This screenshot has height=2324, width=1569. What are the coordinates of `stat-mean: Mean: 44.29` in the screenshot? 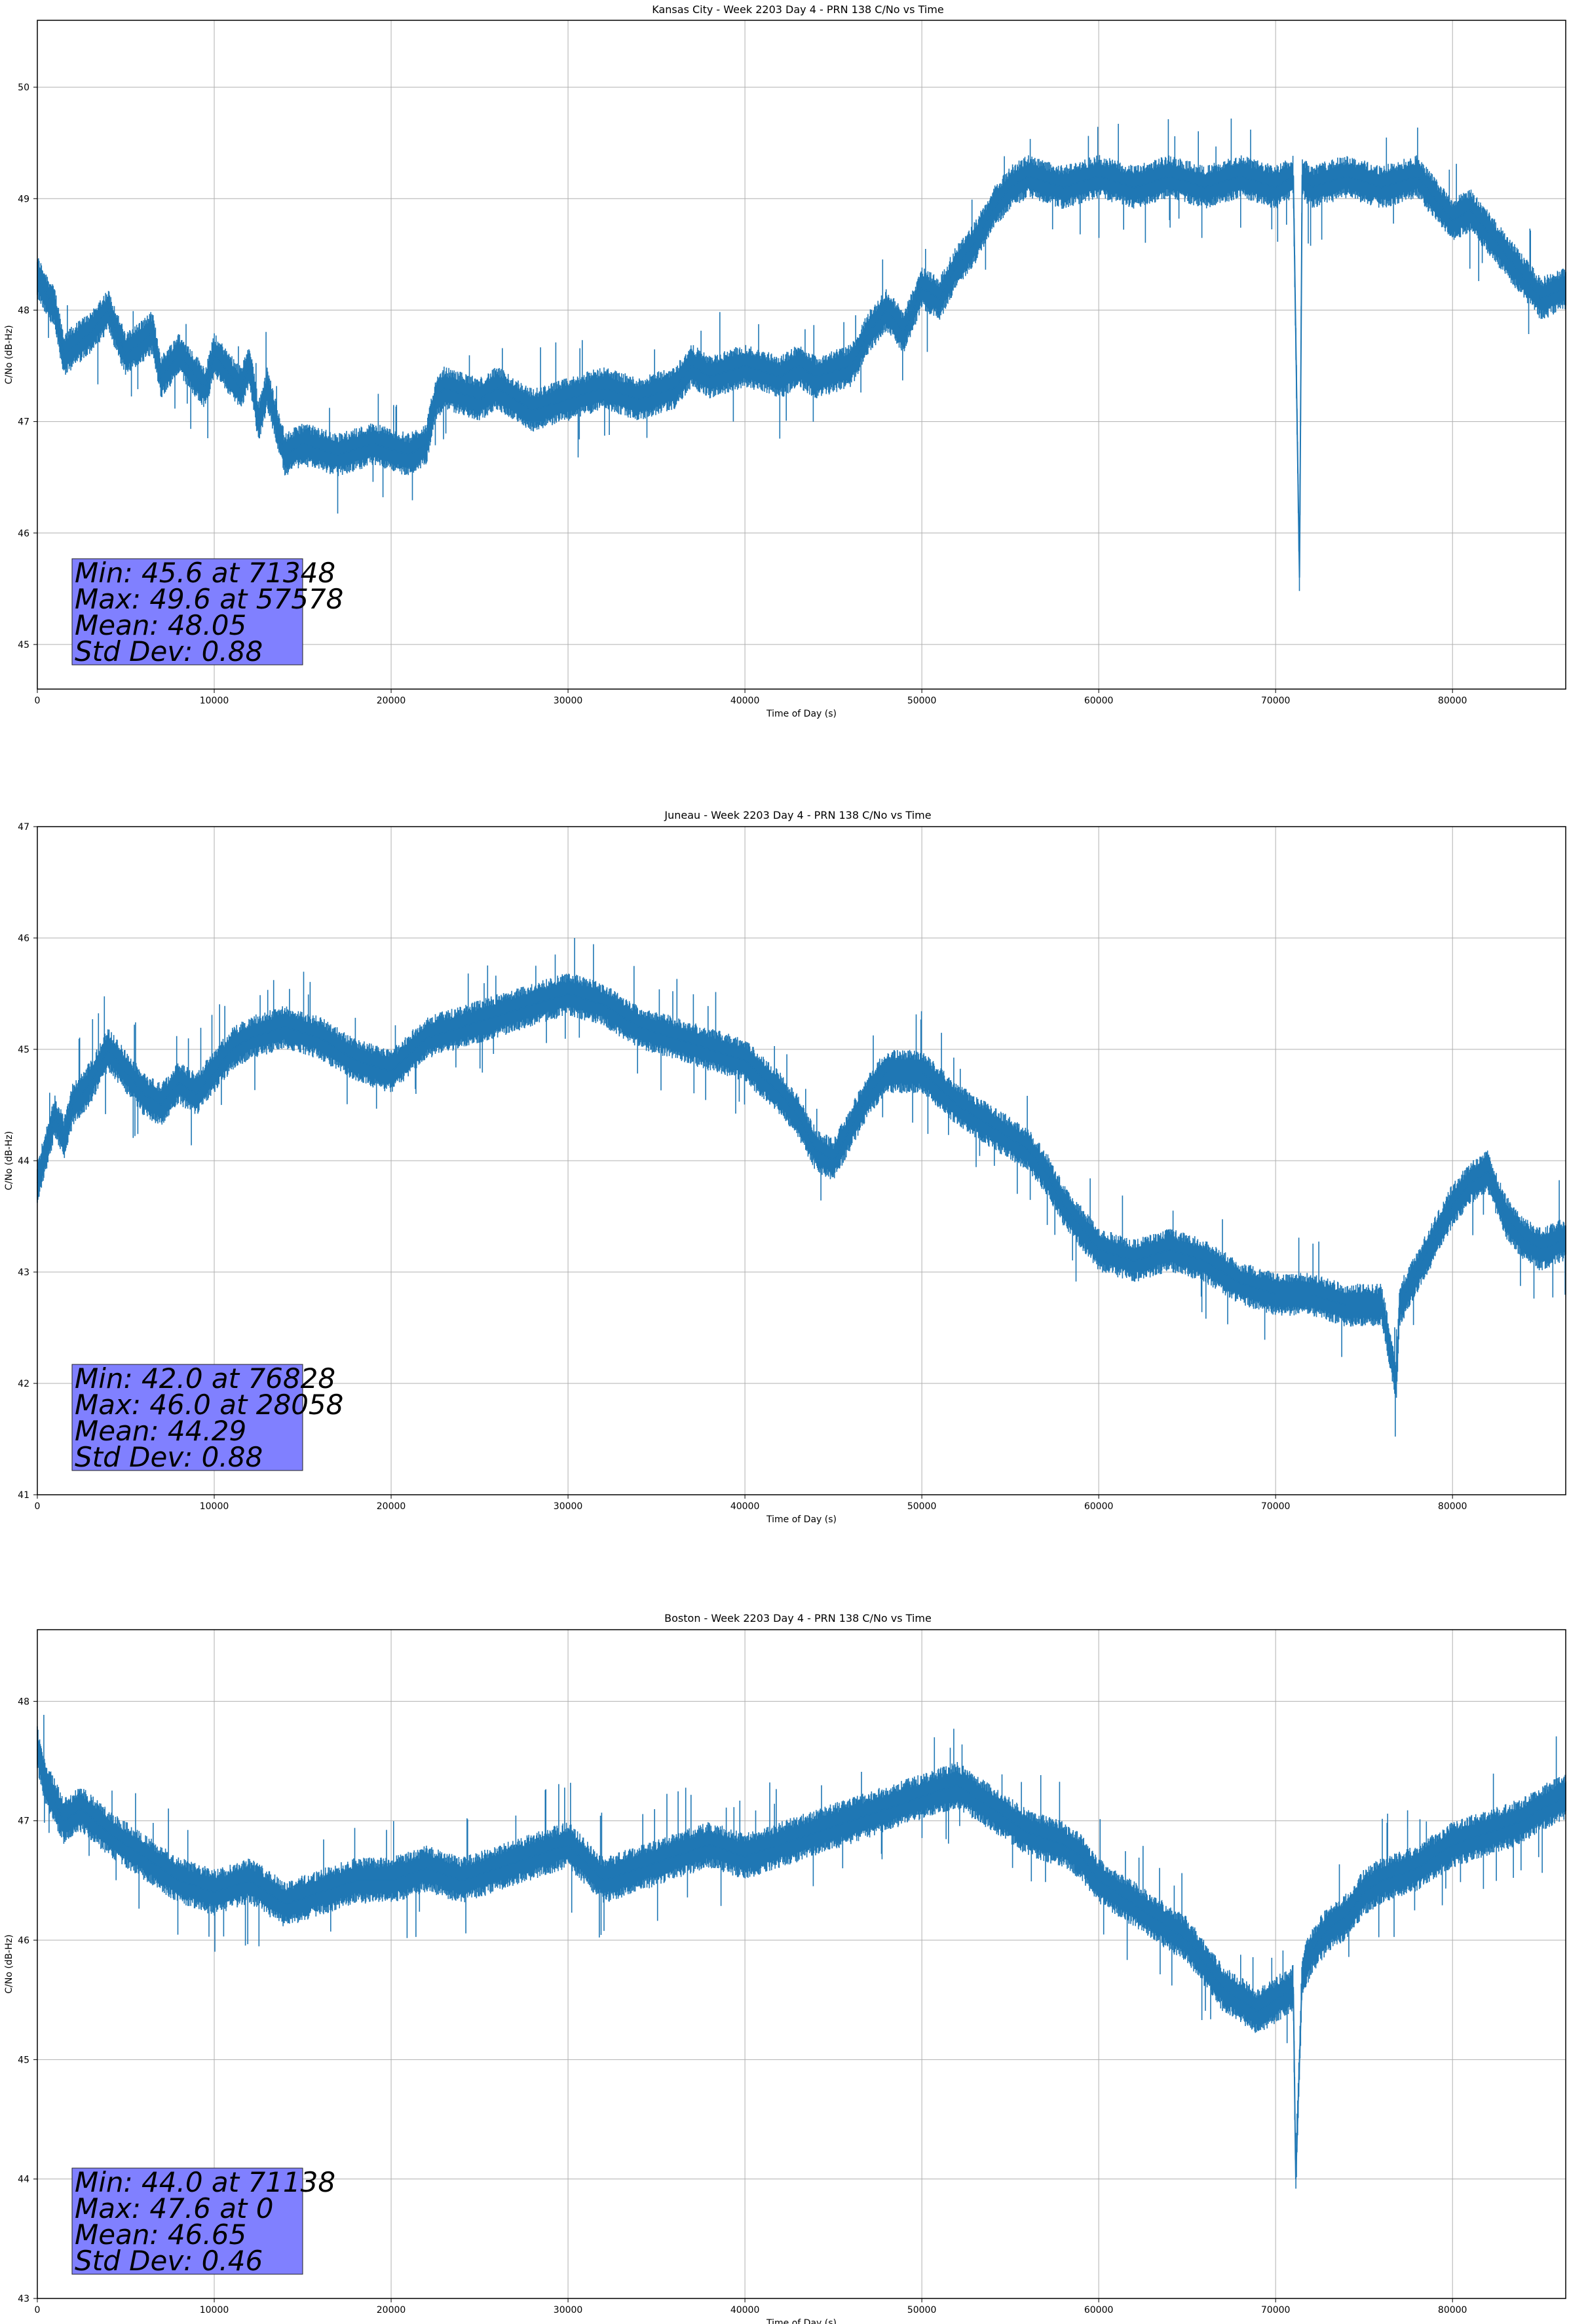 It's located at (160, 1431).